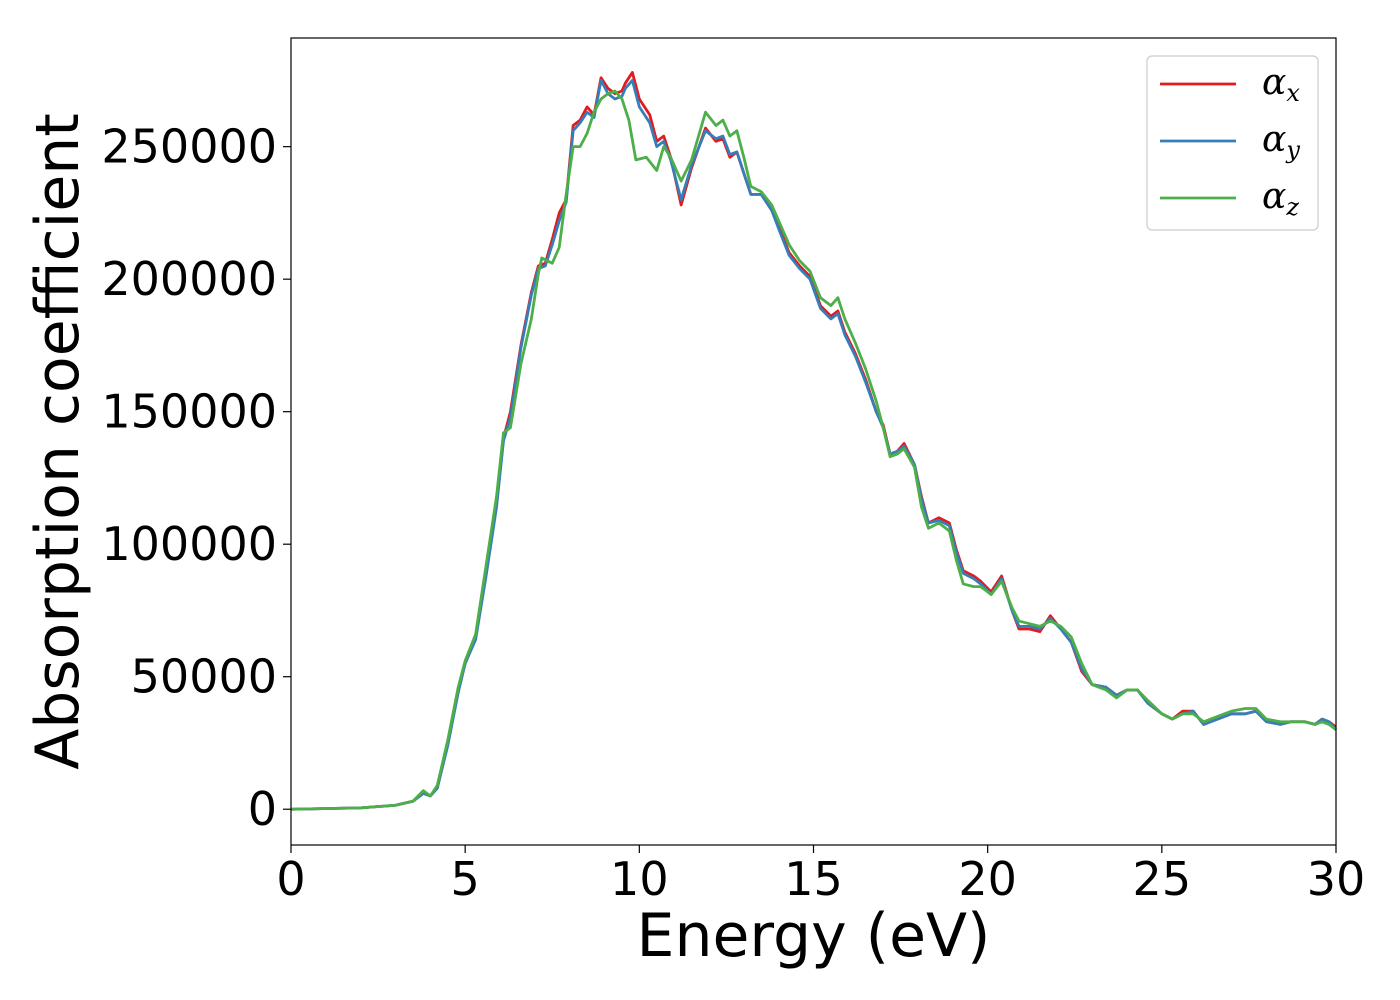  I want to click on x-tick-label: 0, so click(290, 879).